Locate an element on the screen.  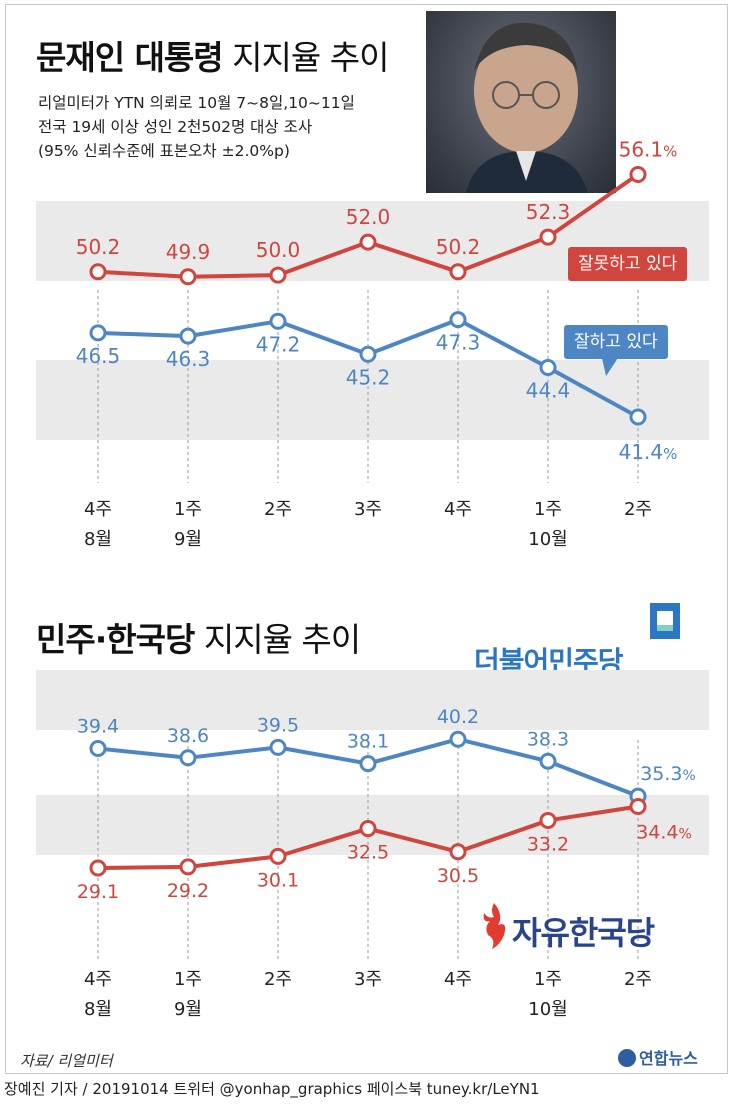
data-label: 33.2 is located at coordinates (548, 844).